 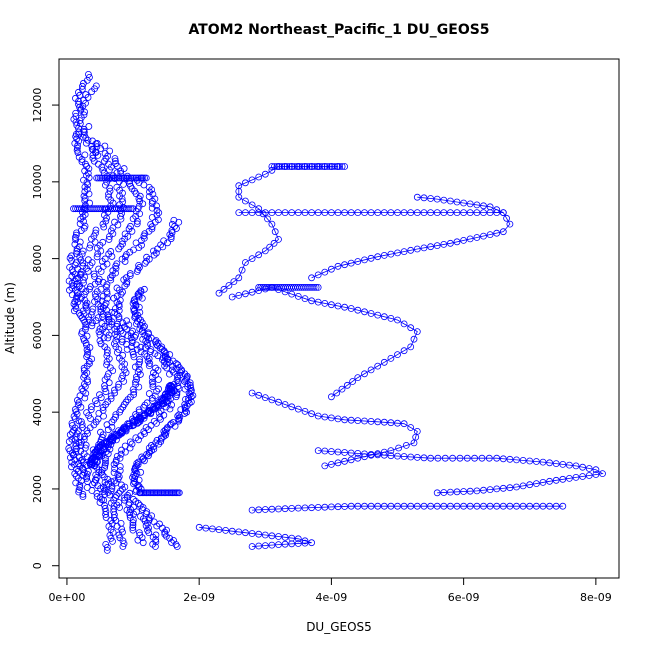 I want to click on y-tick-label: 12000, so click(x=37, y=105).